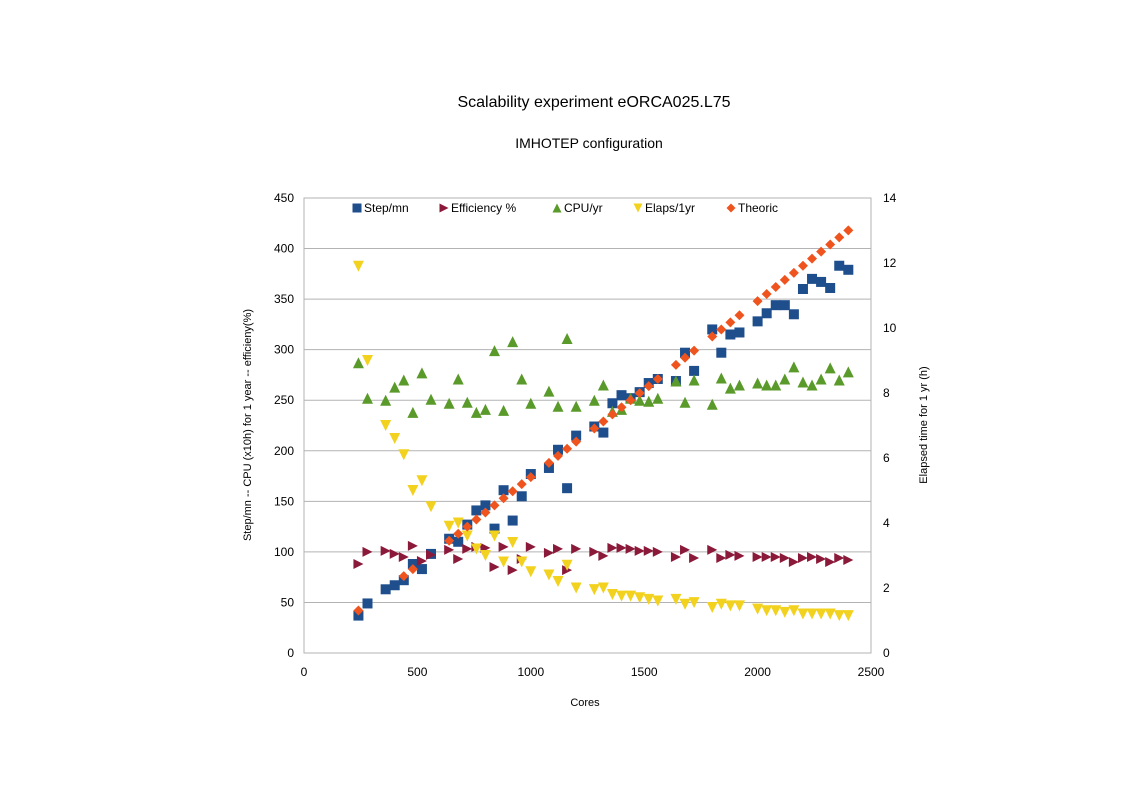  Describe the element at coordinates (284, 451) in the screenshot. I see `y-tick-label: 200` at that location.